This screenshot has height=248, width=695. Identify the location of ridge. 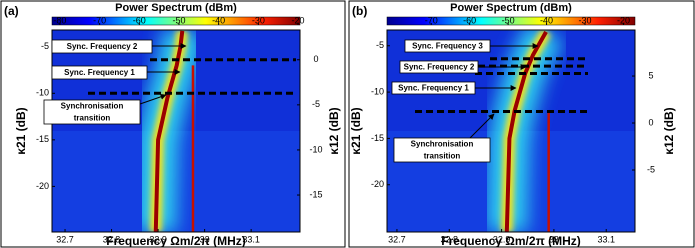
(526, 131).